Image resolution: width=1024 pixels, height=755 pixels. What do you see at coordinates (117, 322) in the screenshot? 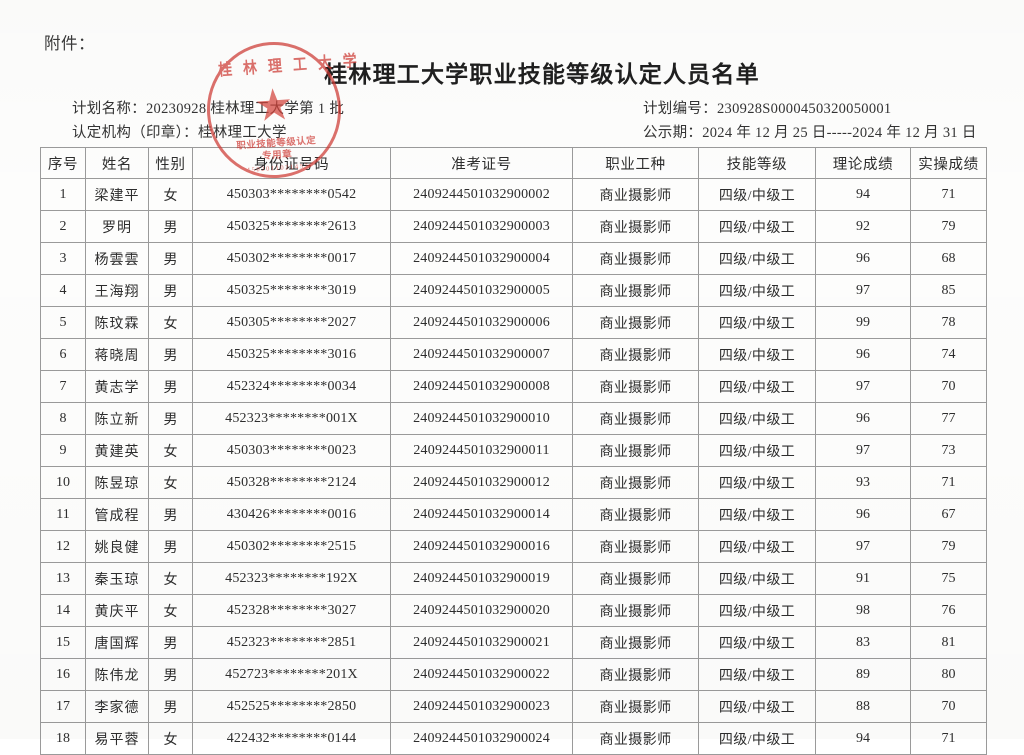
I see `cell-name: 陈玟霖` at bounding box center [117, 322].